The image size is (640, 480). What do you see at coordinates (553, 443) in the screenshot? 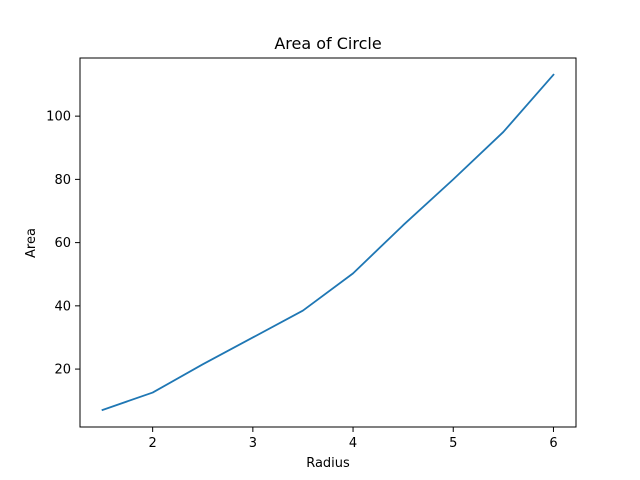
I see `x-tick-label: 6` at bounding box center [553, 443].